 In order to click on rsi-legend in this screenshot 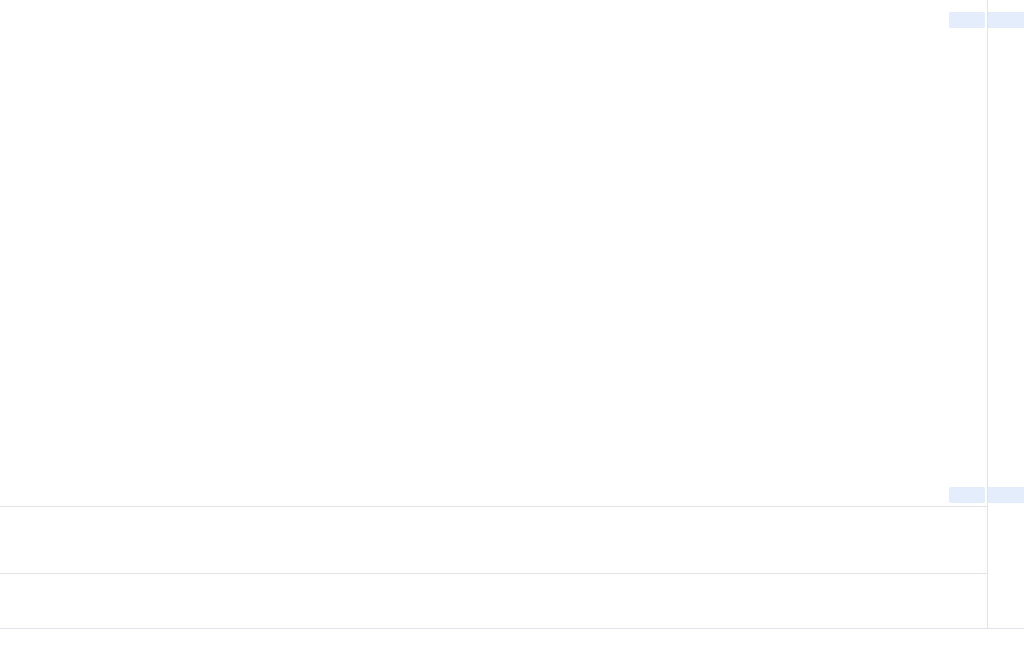, I will do `click(14, 515)`.